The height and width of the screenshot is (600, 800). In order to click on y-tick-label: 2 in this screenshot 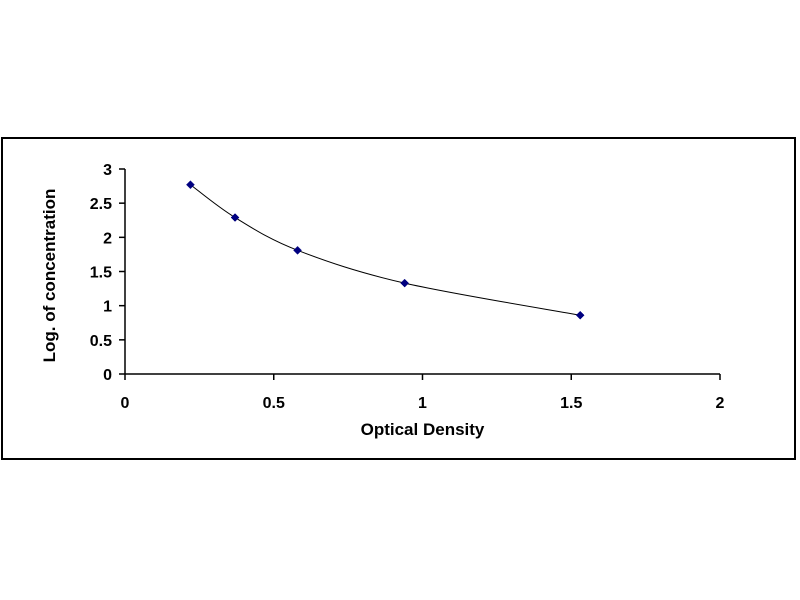, I will do `click(107, 238)`.